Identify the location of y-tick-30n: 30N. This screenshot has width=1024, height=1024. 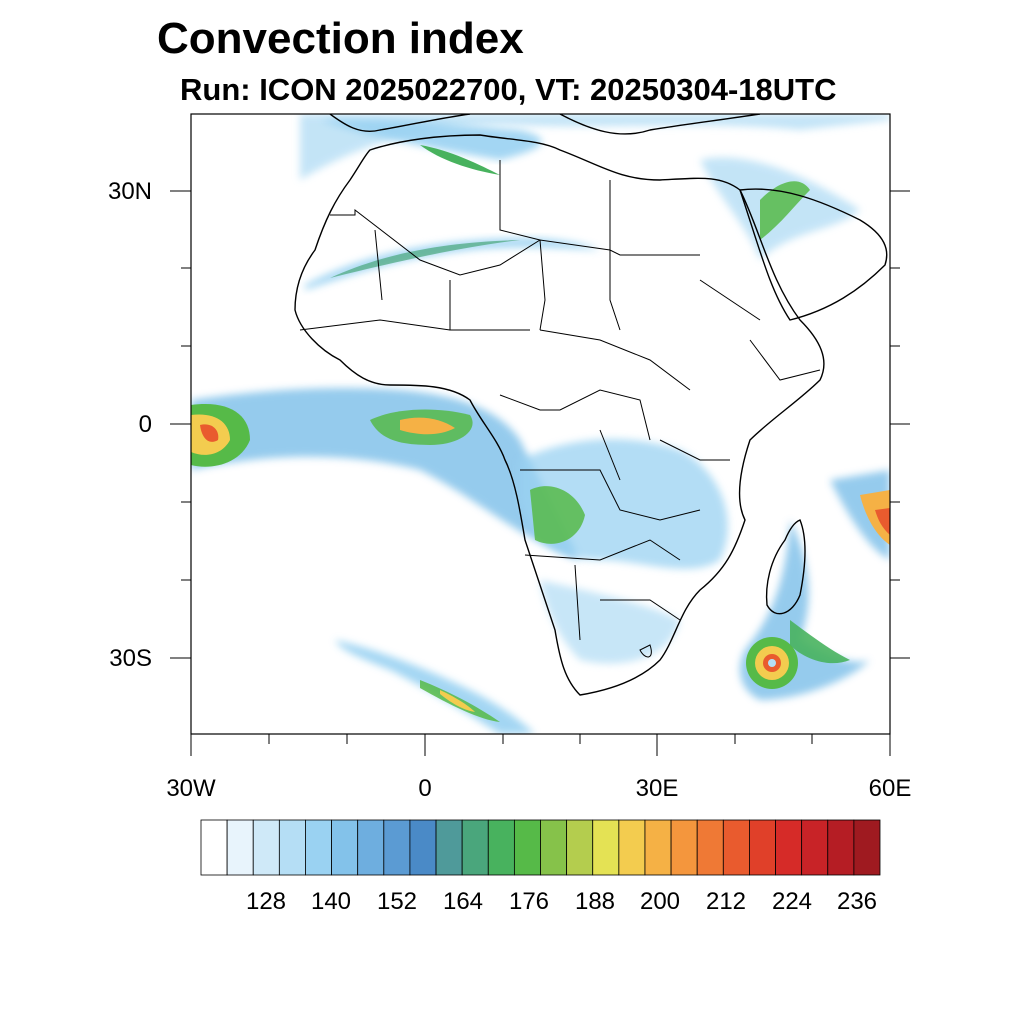
(129, 191).